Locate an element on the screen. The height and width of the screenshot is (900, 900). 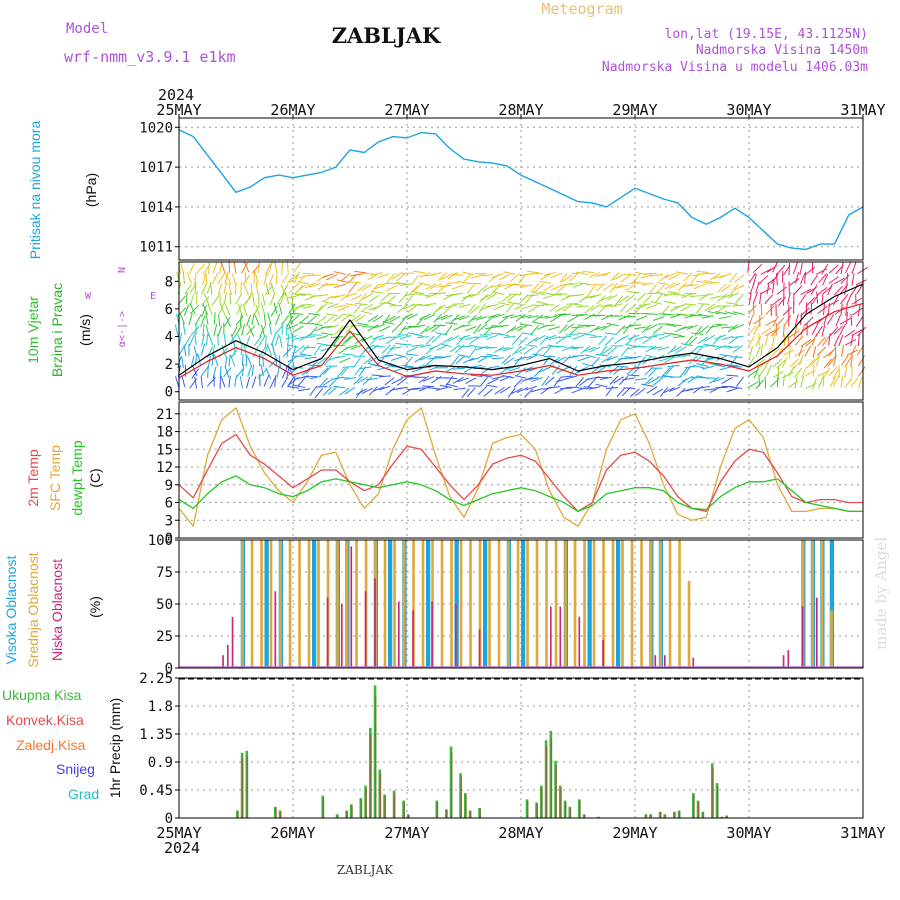
credit-label: made by Angel is located at coordinates (881, 593).